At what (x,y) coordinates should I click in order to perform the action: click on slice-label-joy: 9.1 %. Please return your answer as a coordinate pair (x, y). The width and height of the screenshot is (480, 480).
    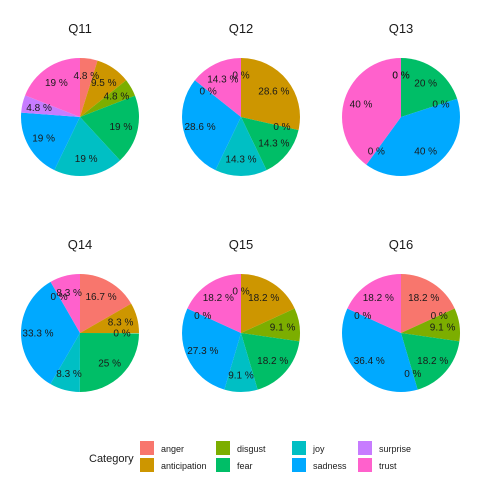
    Looking at the image, I should click on (241, 376).